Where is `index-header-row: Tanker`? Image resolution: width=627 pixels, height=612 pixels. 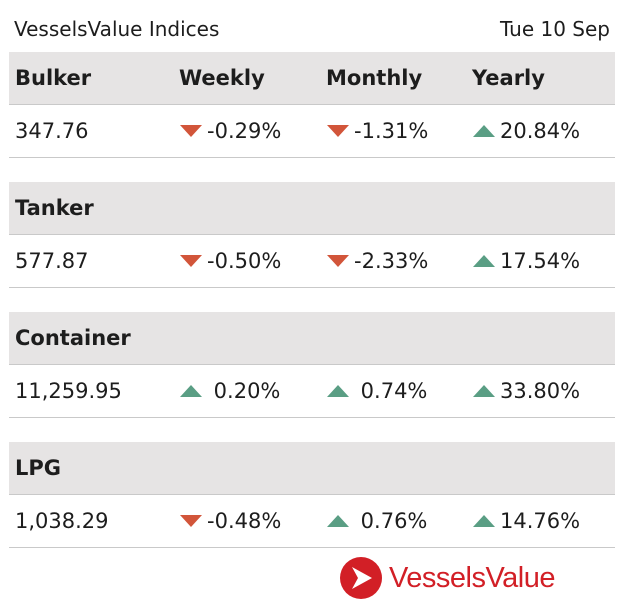 index-header-row: Tanker is located at coordinates (312, 208).